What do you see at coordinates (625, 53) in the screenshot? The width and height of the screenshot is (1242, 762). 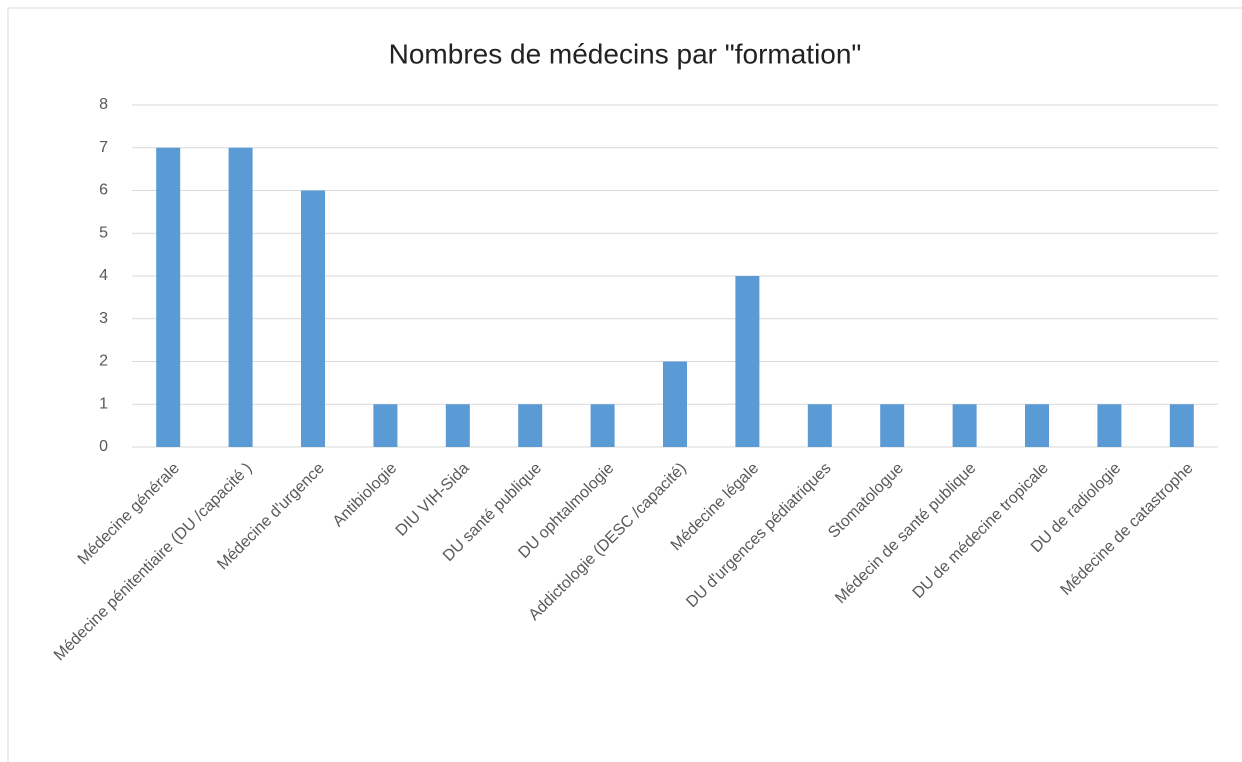 I see `chart-title: Nombres de médecins par "formation"` at bounding box center [625, 53].